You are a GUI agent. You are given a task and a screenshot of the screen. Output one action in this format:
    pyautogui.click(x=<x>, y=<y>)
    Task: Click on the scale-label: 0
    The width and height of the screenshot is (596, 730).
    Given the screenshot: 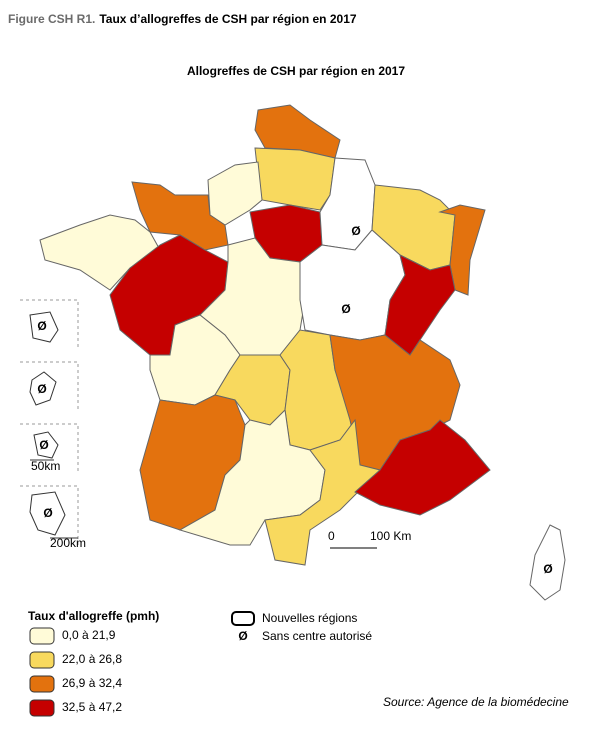 What is the action you would take?
    pyautogui.click(x=331, y=536)
    